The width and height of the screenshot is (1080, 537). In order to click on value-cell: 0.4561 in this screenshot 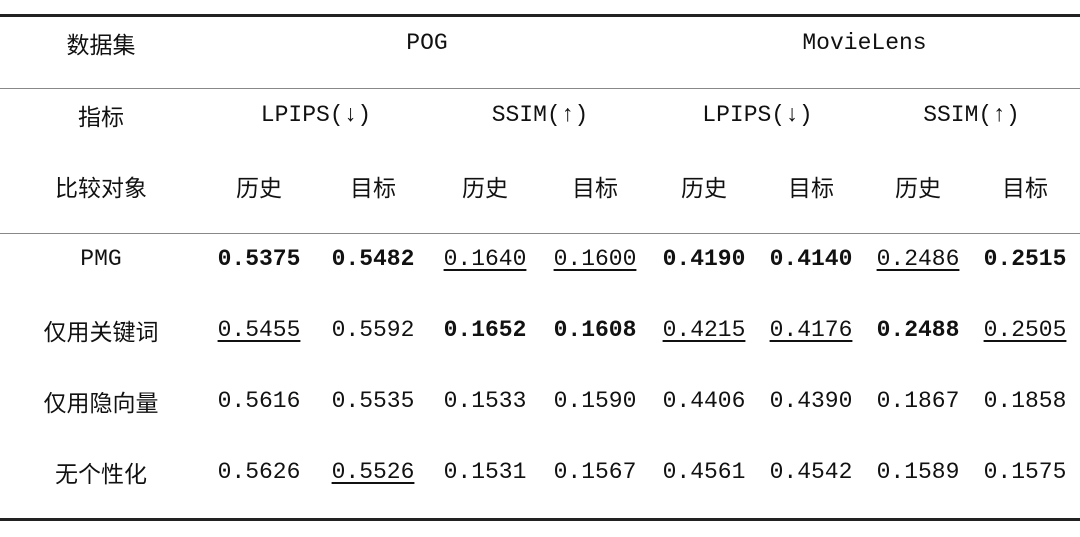, I will do `click(704, 472)`.